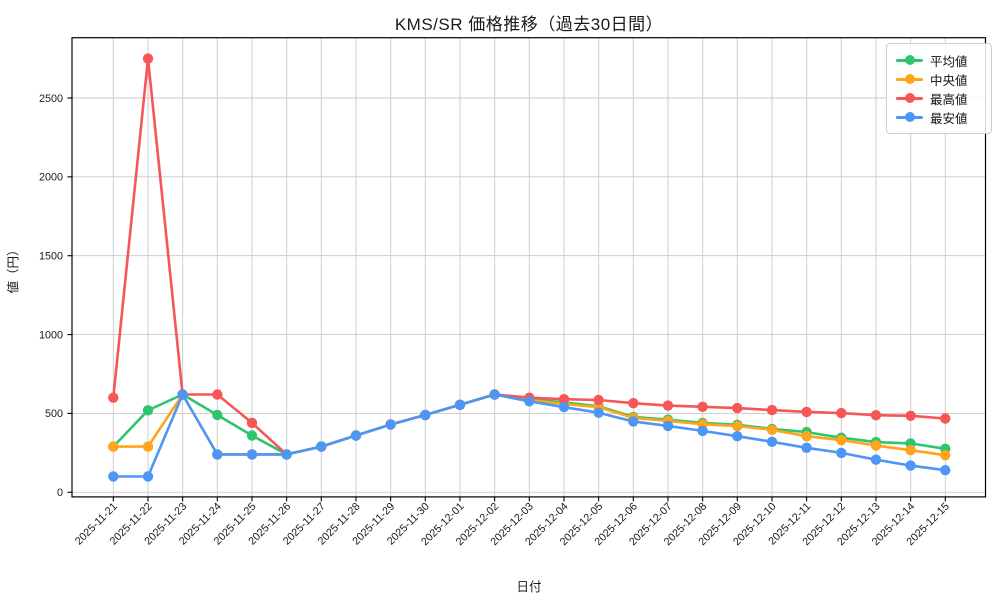 Image resolution: width=1000 pixels, height=600 pixels. Describe the element at coordinates (949, 80) in the screenshot. I see `legend-label: 中央値` at that location.